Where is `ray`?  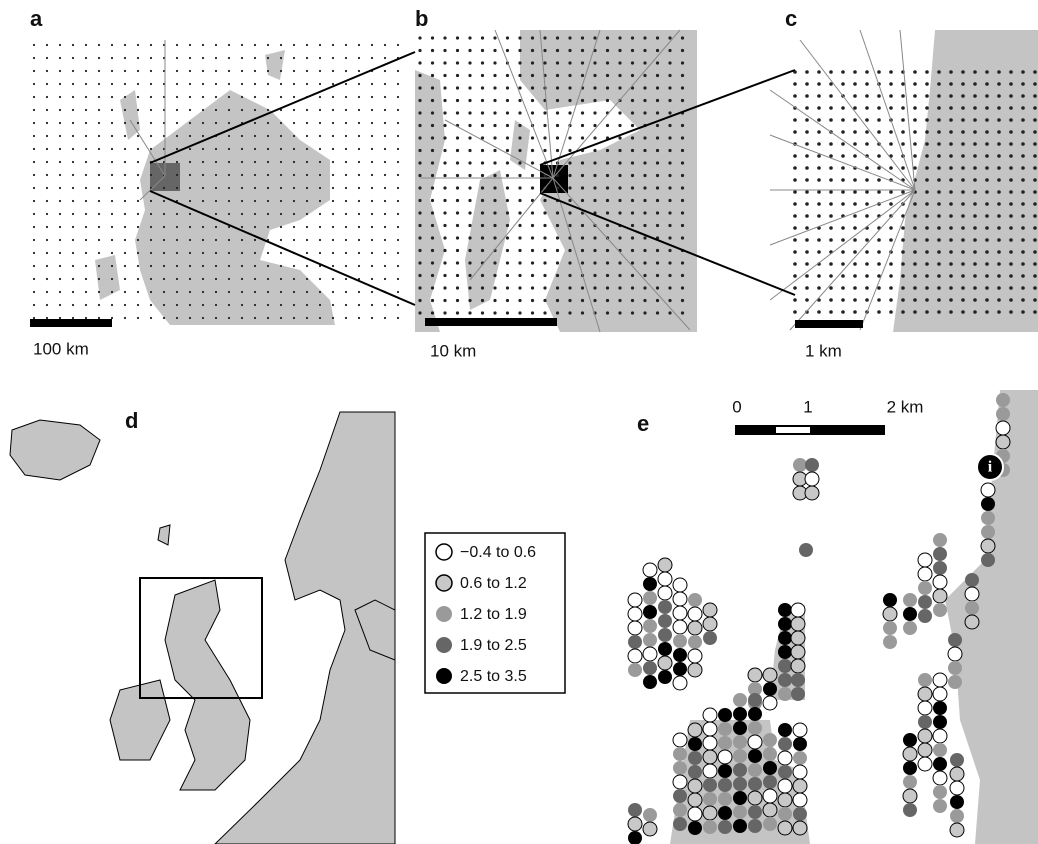
ray is located at coordinates (621, 254).